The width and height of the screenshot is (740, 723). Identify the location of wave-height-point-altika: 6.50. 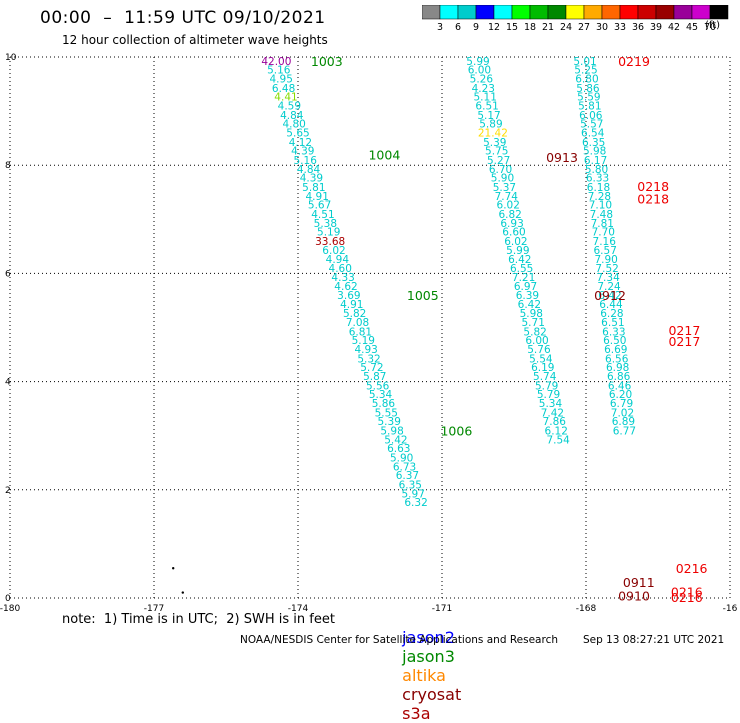
(614, 341).